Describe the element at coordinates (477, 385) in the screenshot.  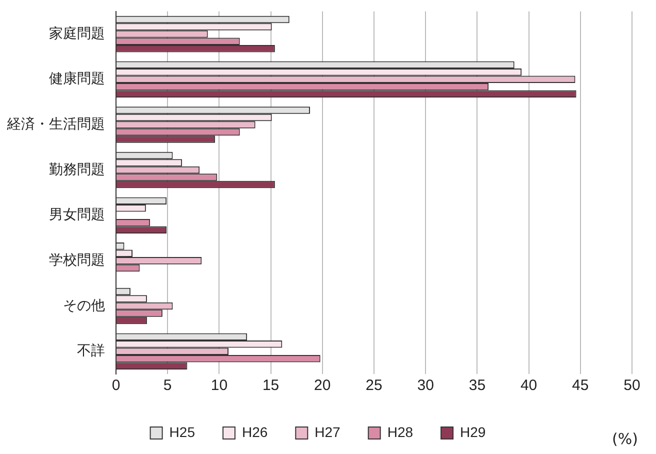
I see `x-tick-label: 35` at that location.